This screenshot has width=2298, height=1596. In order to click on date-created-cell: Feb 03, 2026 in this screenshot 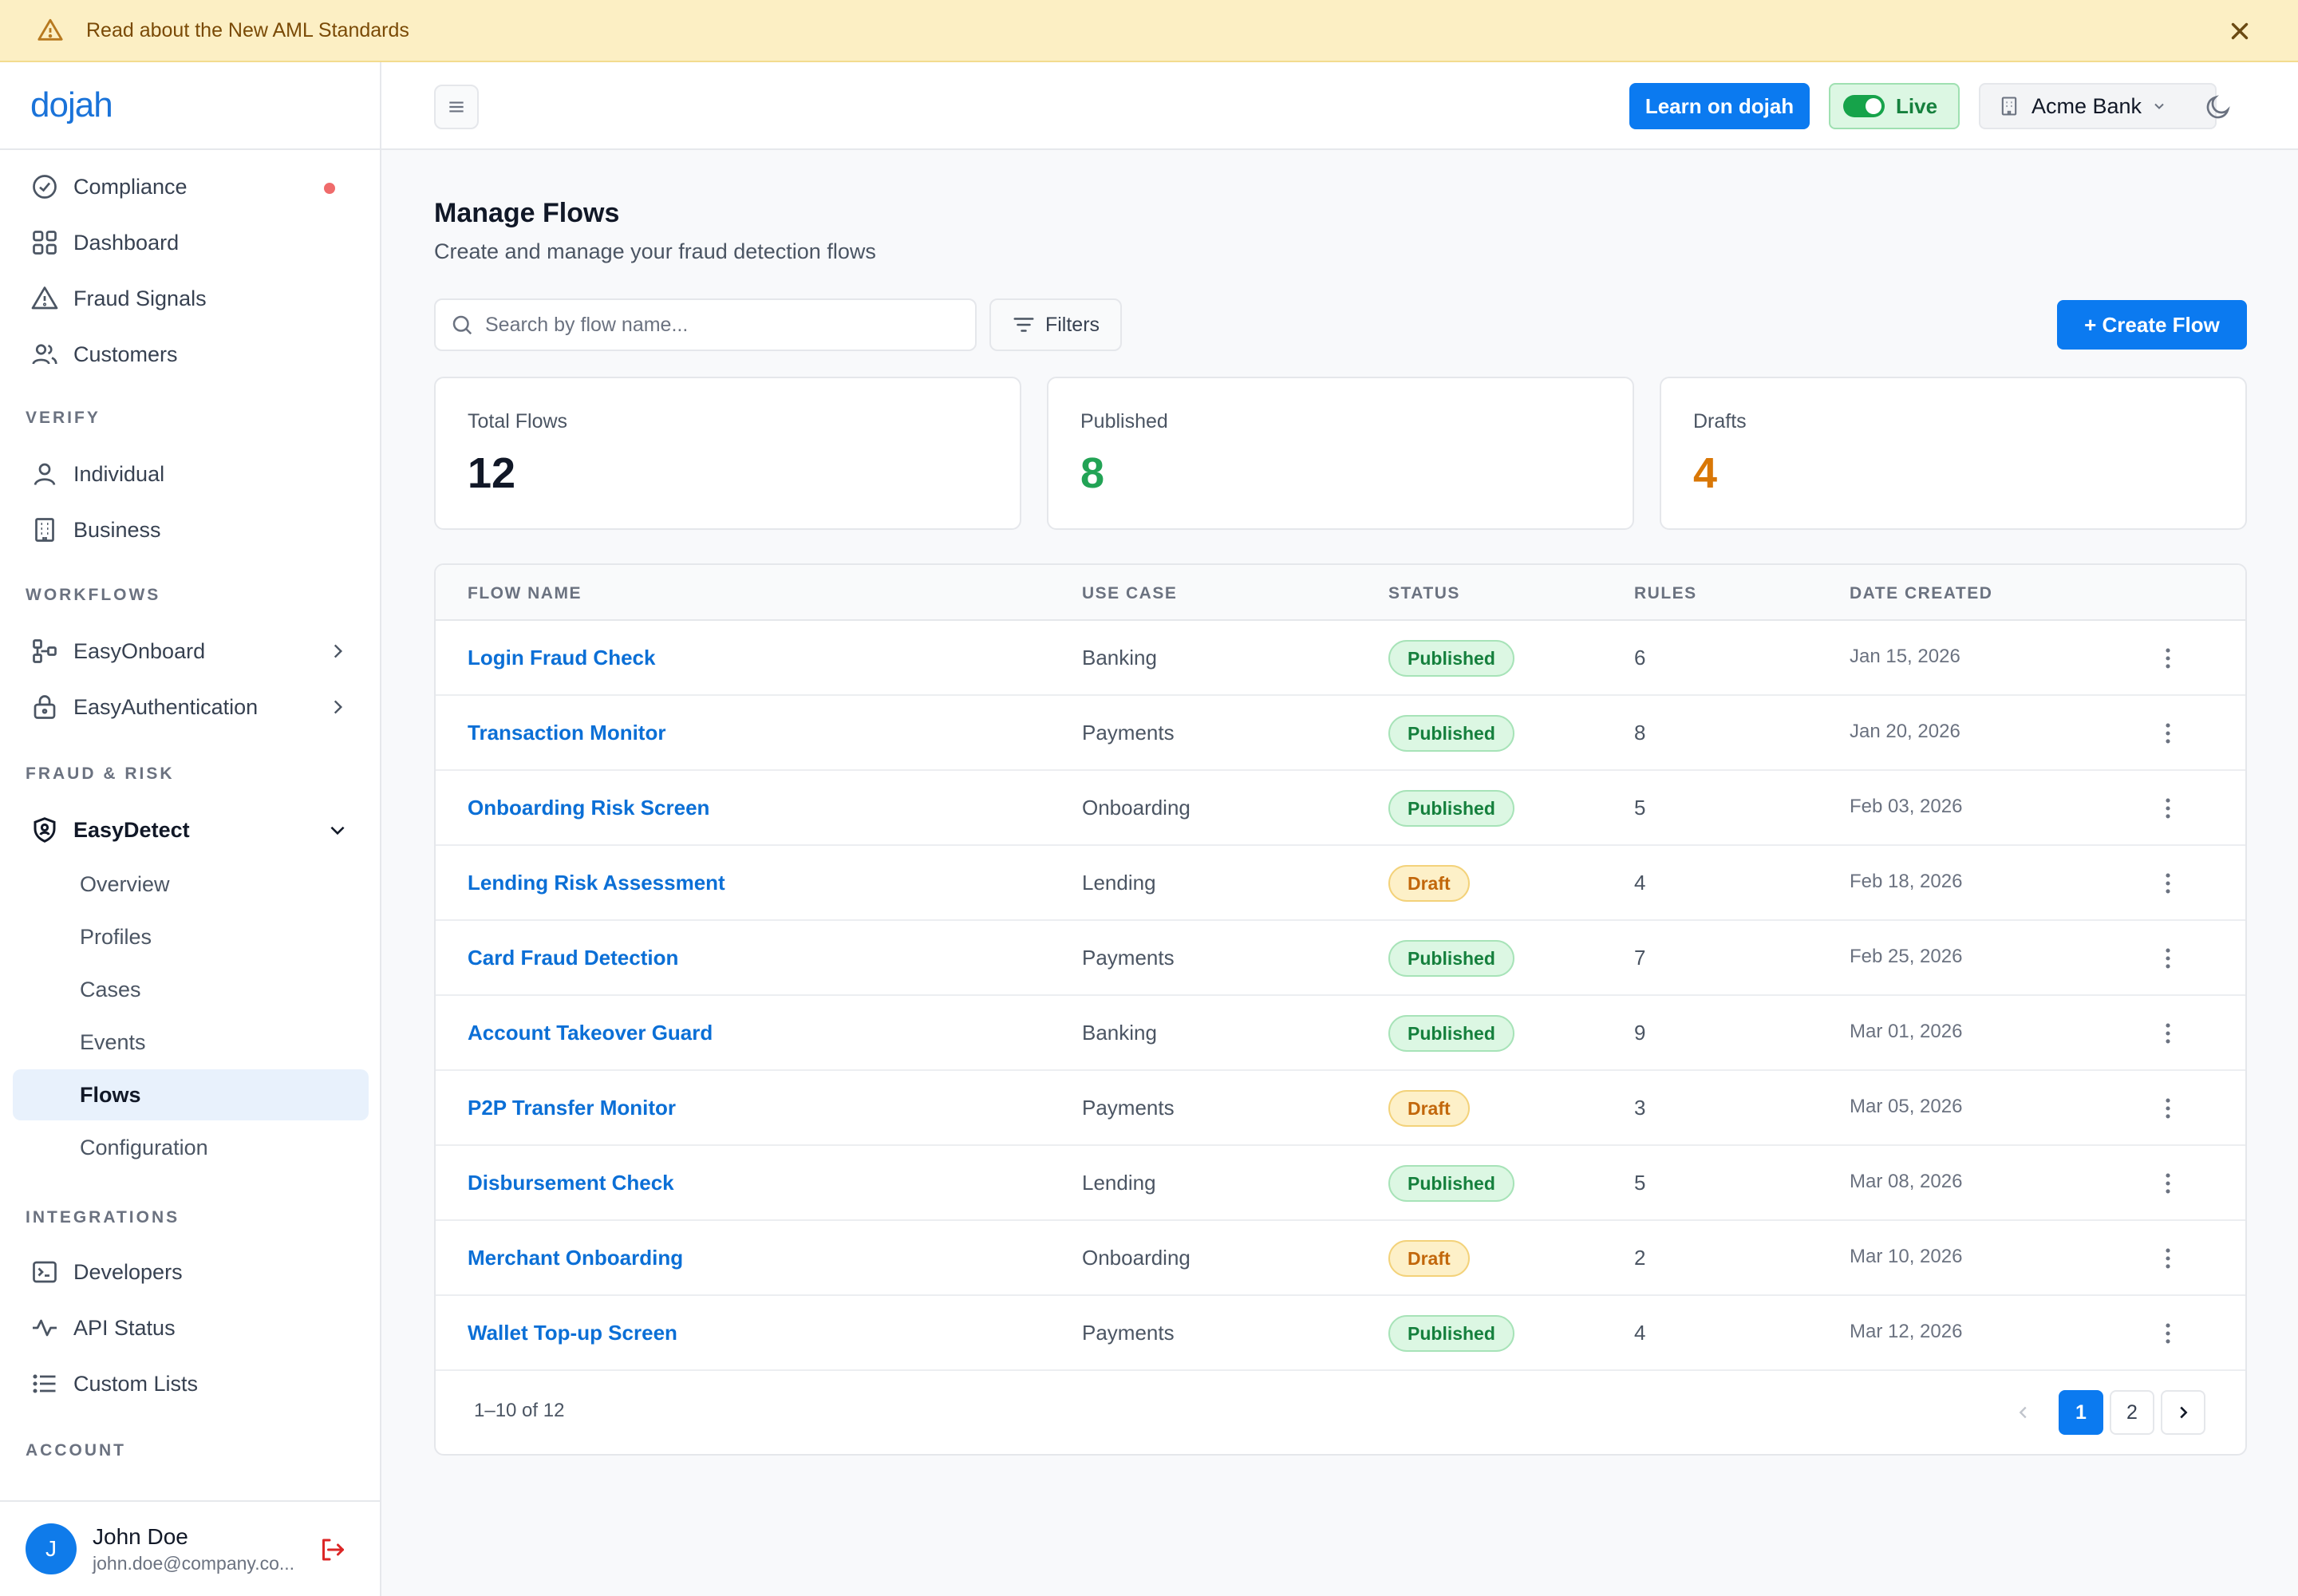, I will do `click(1907, 806)`.